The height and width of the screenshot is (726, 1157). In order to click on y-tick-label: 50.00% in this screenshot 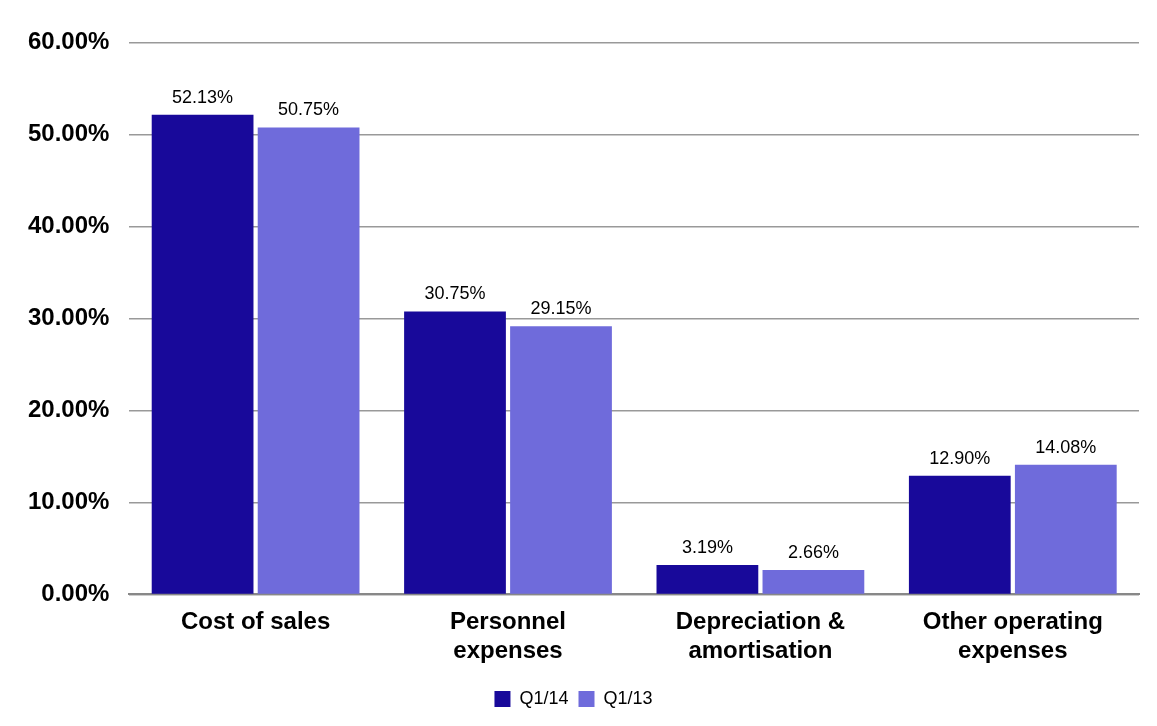, I will do `click(68, 133)`.